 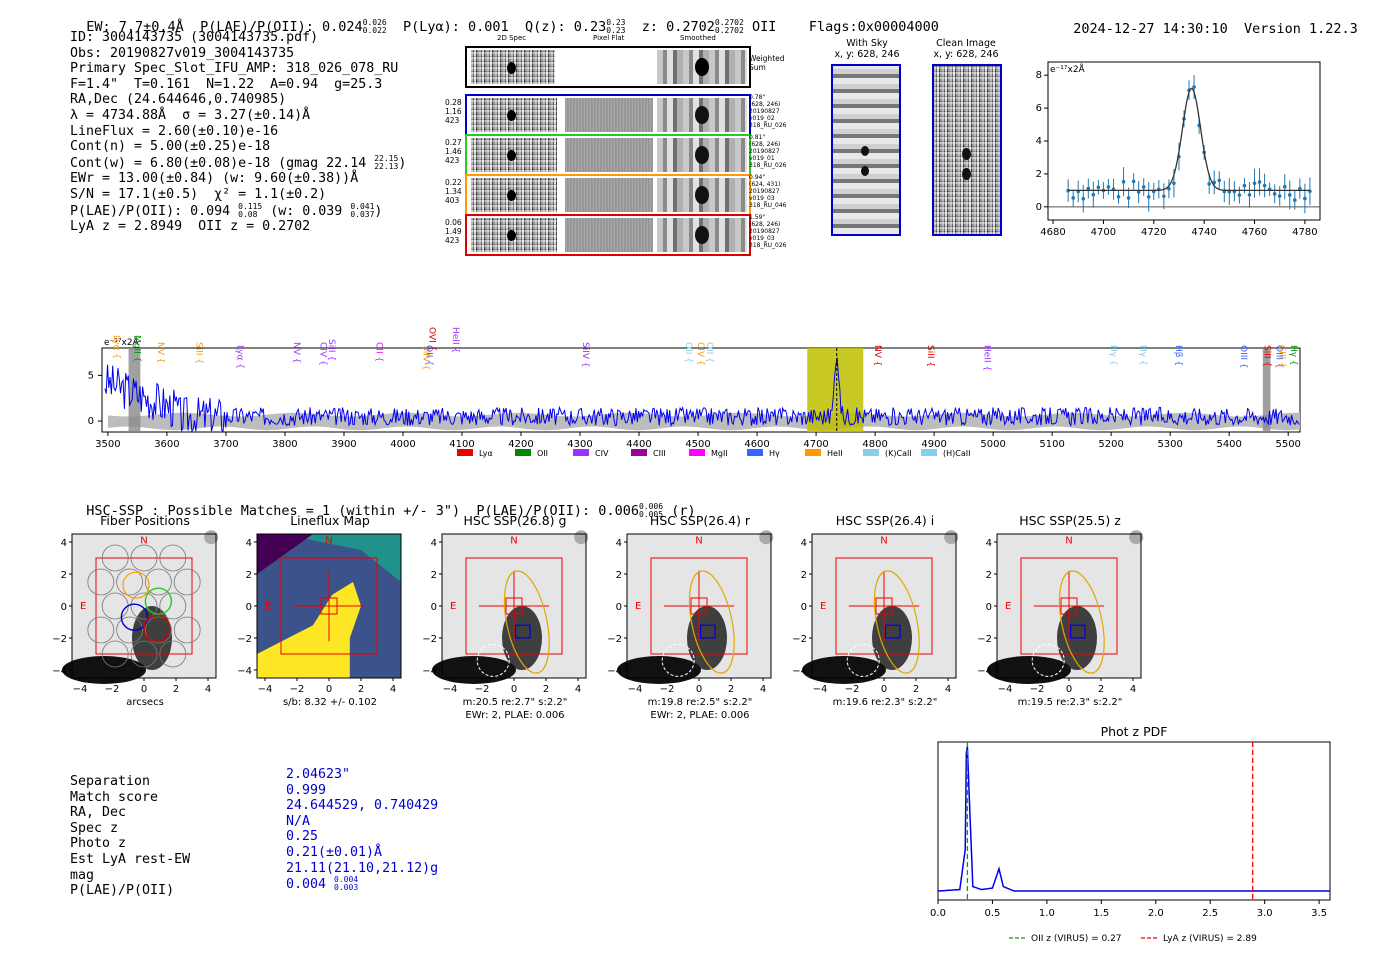 I want to click on north-label: N, so click(x=143, y=541).